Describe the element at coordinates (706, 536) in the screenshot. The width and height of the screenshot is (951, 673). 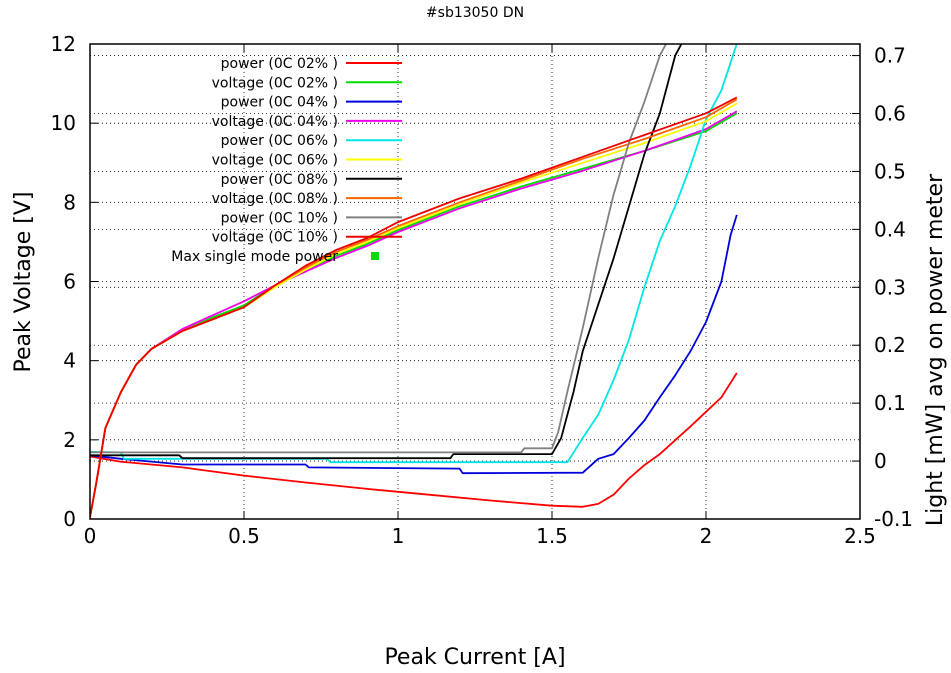
I see `x-tick-label: 2` at that location.